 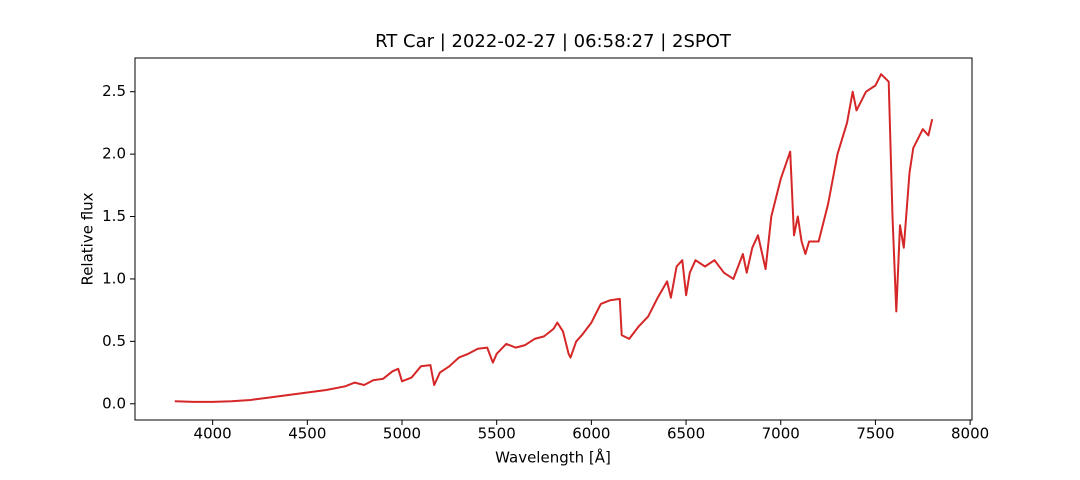 I want to click on x-axis-label: Wavelength [Å], so click(x=553, y=457).